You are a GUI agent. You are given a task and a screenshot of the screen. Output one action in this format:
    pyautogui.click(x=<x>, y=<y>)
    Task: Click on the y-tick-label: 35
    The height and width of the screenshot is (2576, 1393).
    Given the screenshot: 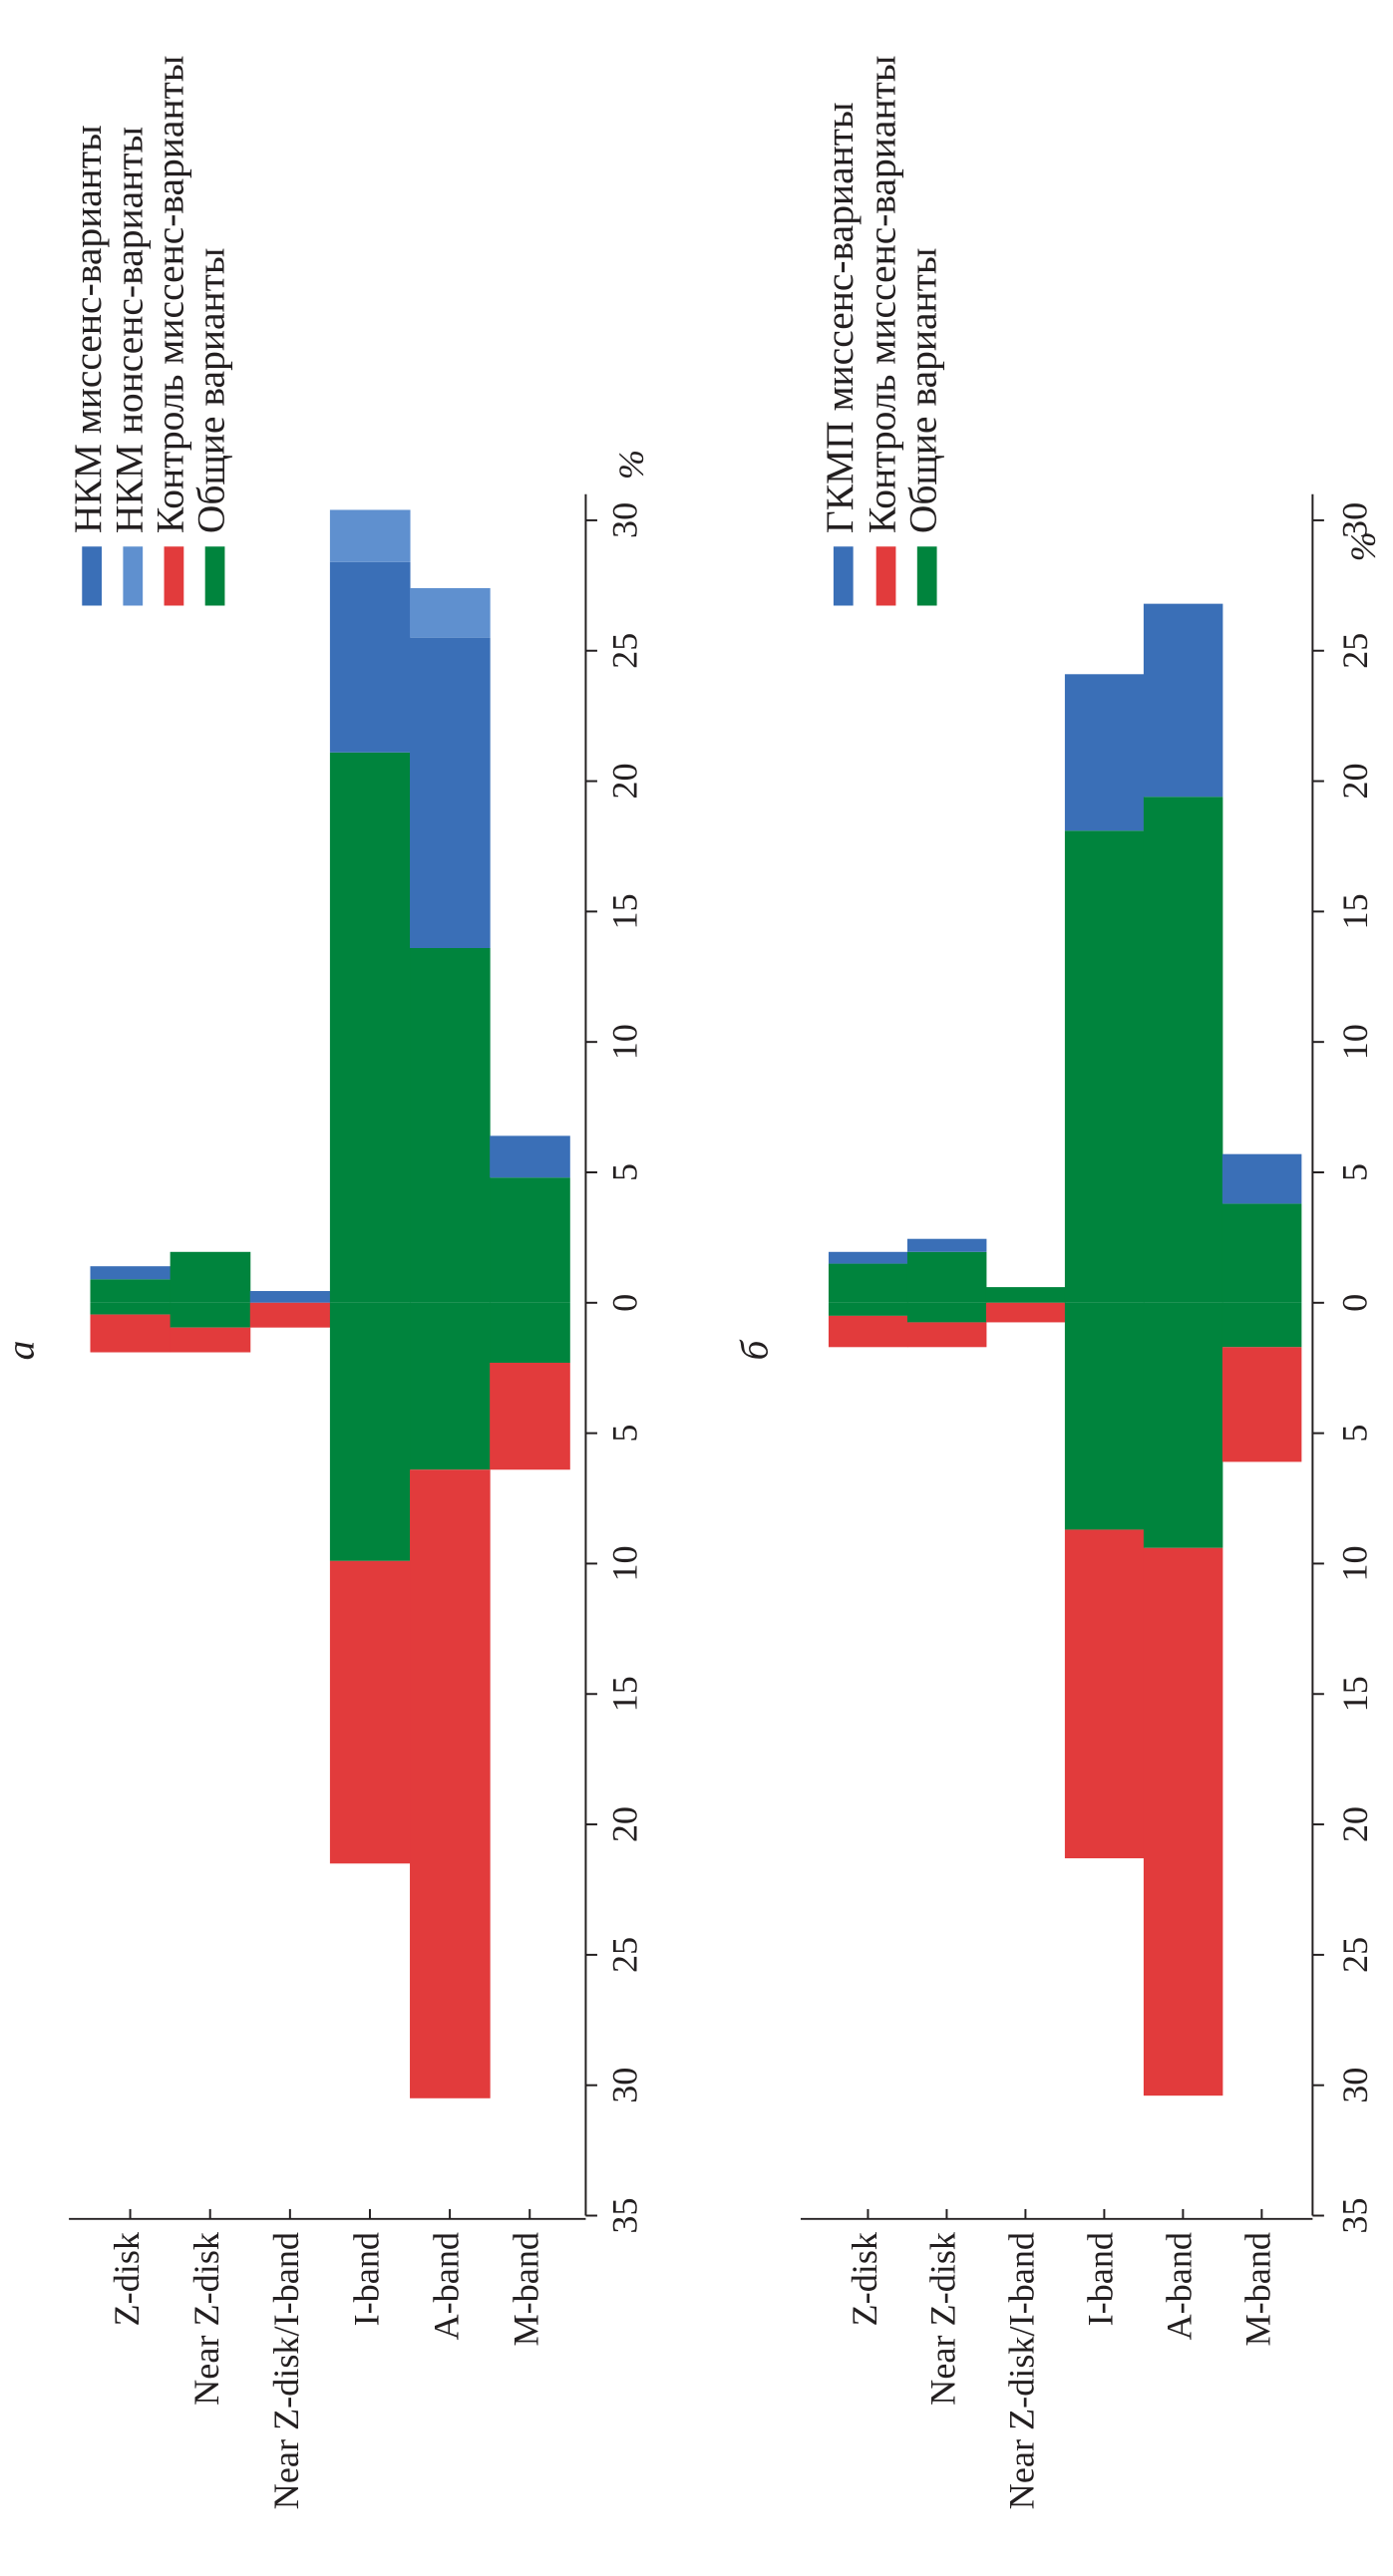 What is the action you would take?
    pyautogui.click(x=1355, y=2215)
    